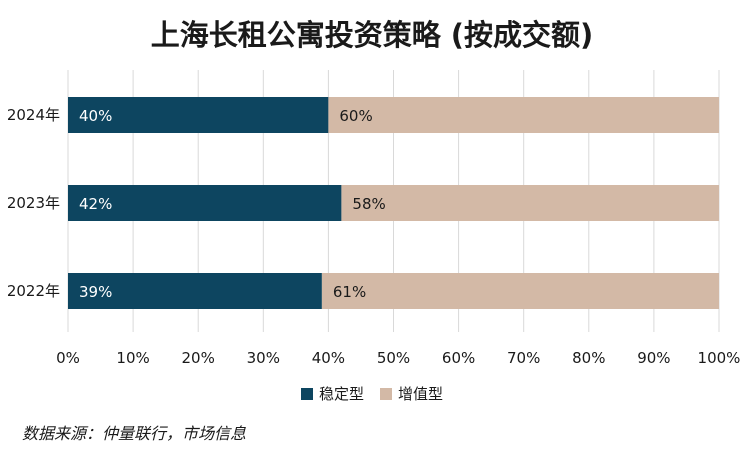 This screenshot has height=456, width=744. What do you see at coordinates (33, 115) in the screenshot?
I see `category-label: 2024年` at bounding box center [33, 115].